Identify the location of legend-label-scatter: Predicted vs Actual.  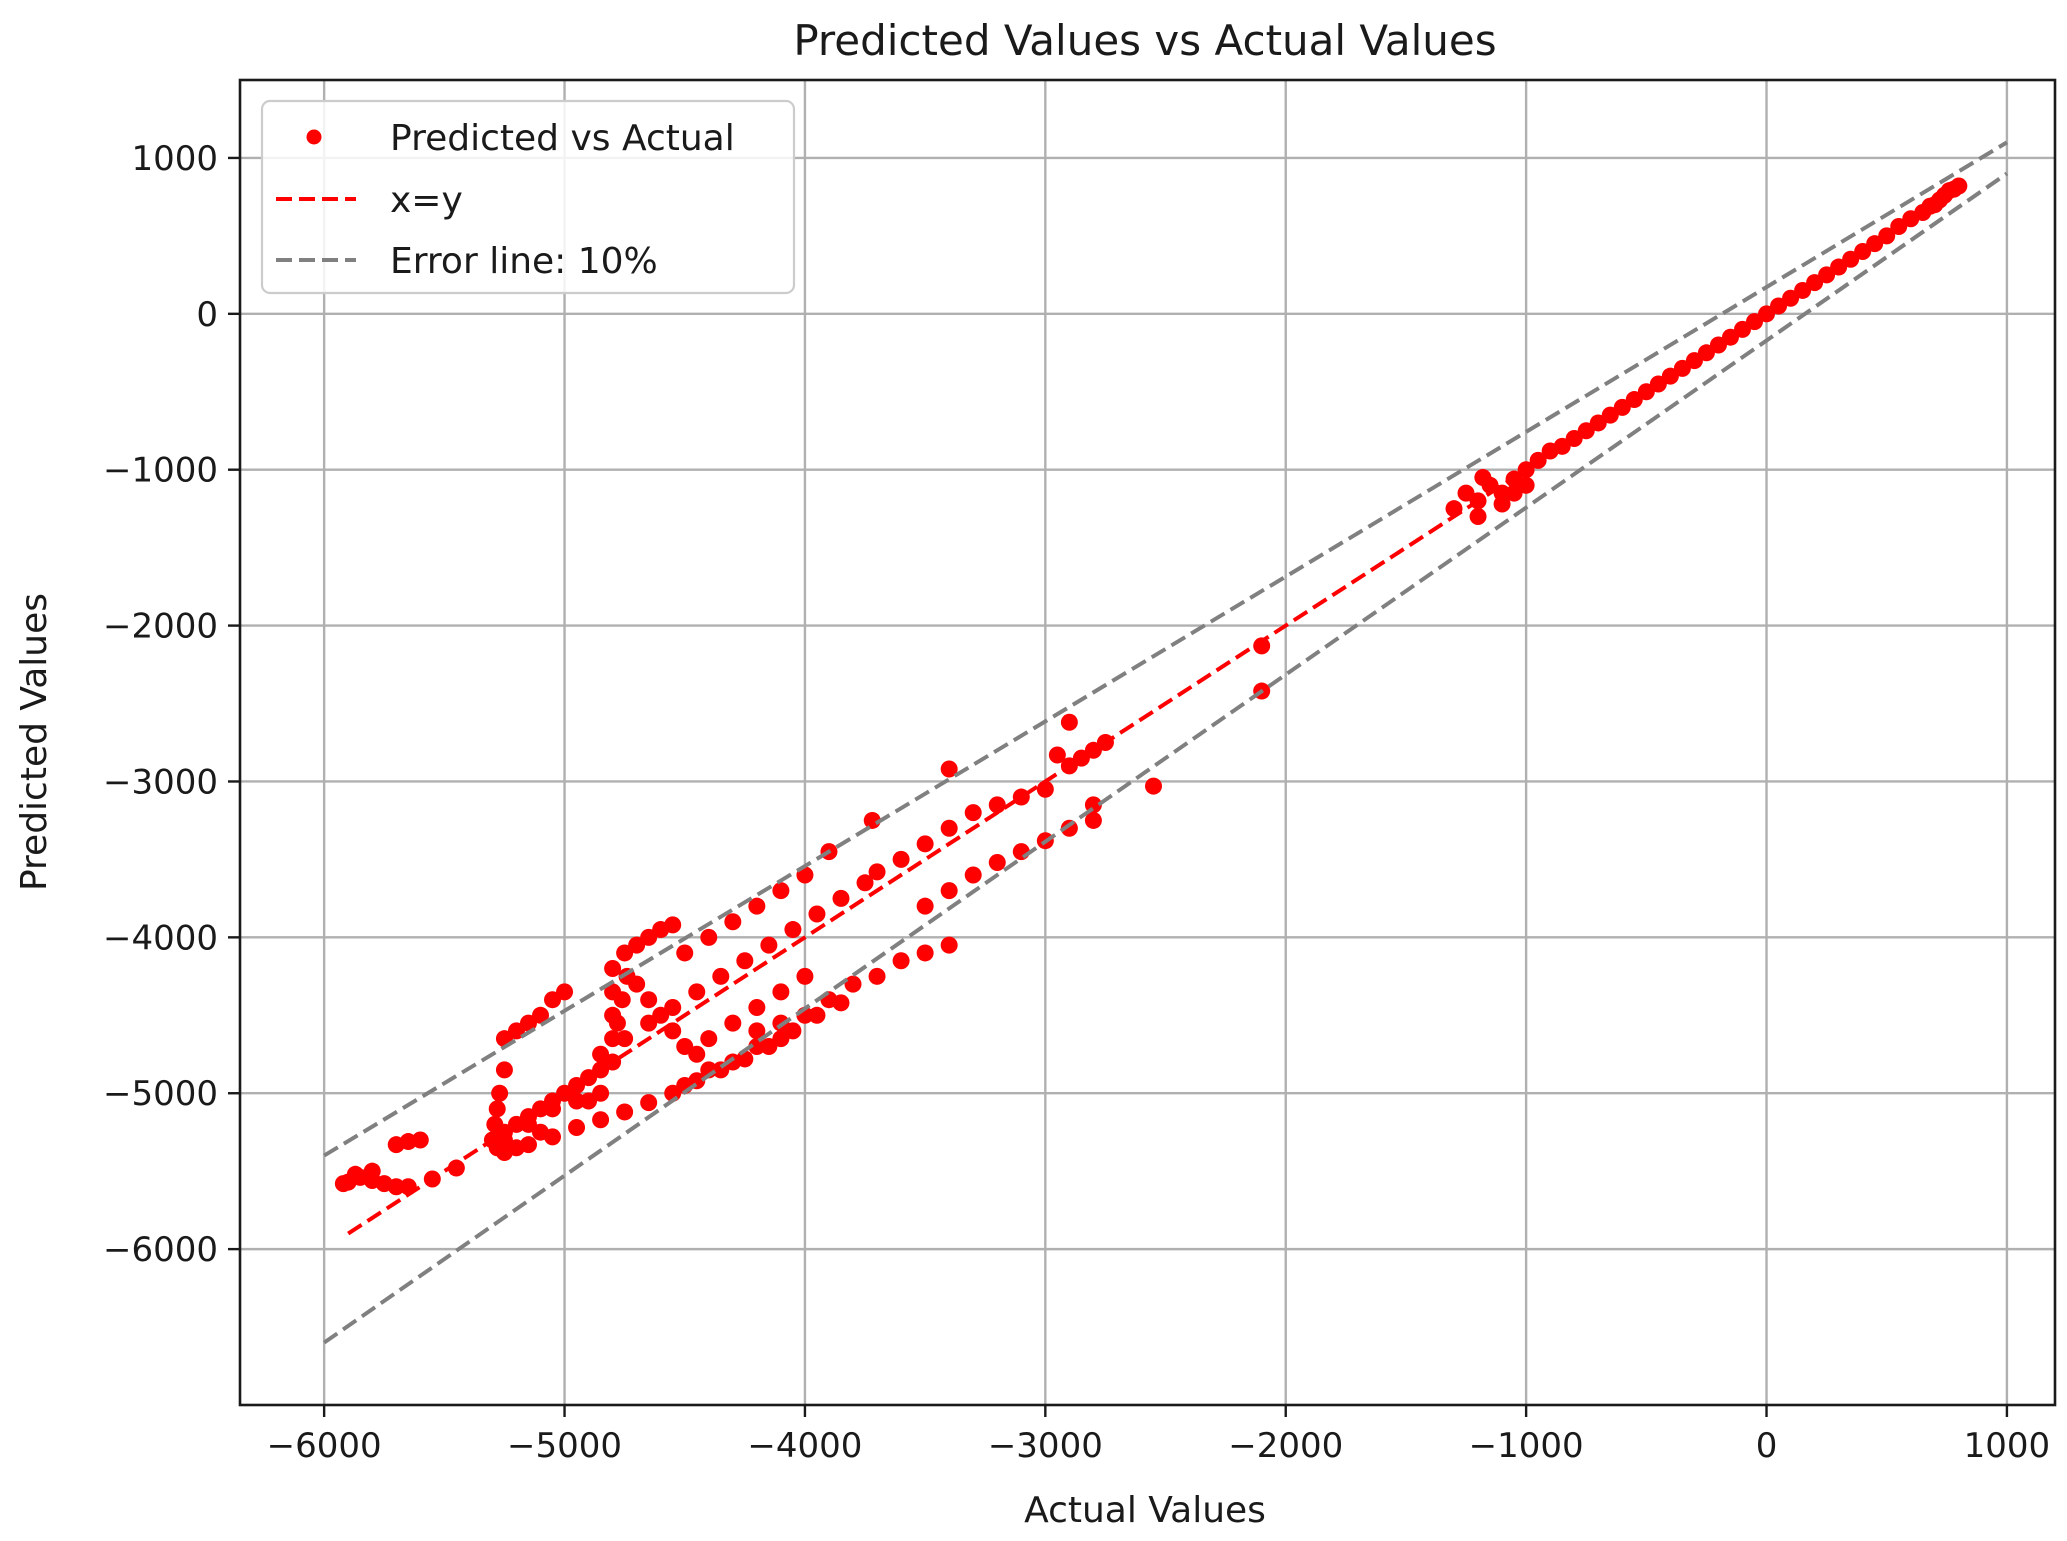
(562, 138).